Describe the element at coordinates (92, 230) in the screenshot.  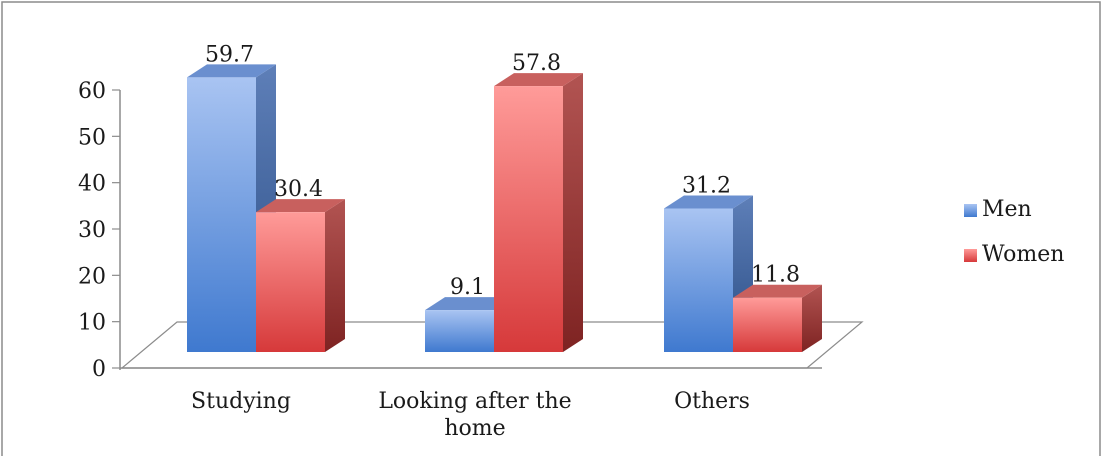
I see `y-tick-label: 30` at that location.